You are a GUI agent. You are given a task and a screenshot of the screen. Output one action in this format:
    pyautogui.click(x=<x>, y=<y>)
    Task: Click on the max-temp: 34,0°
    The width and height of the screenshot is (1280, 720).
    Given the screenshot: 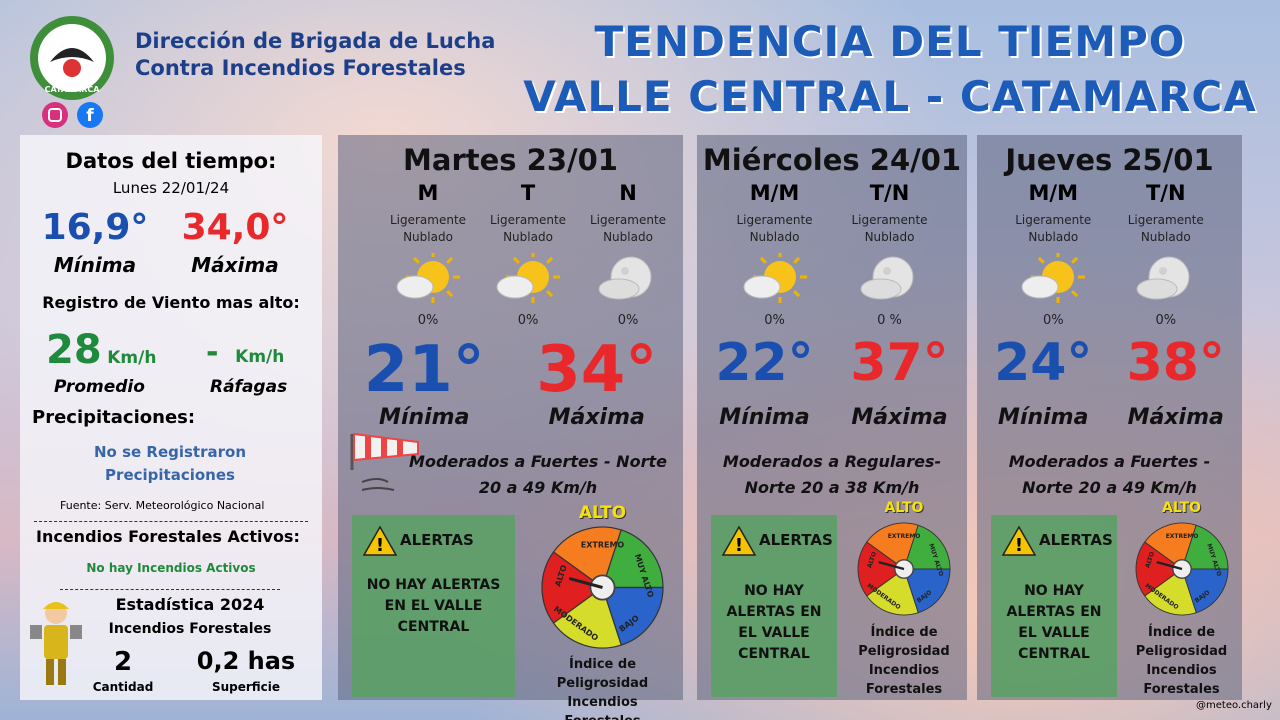 What is the action you would take?
    pyautogui.click(x=235, y=227)
    